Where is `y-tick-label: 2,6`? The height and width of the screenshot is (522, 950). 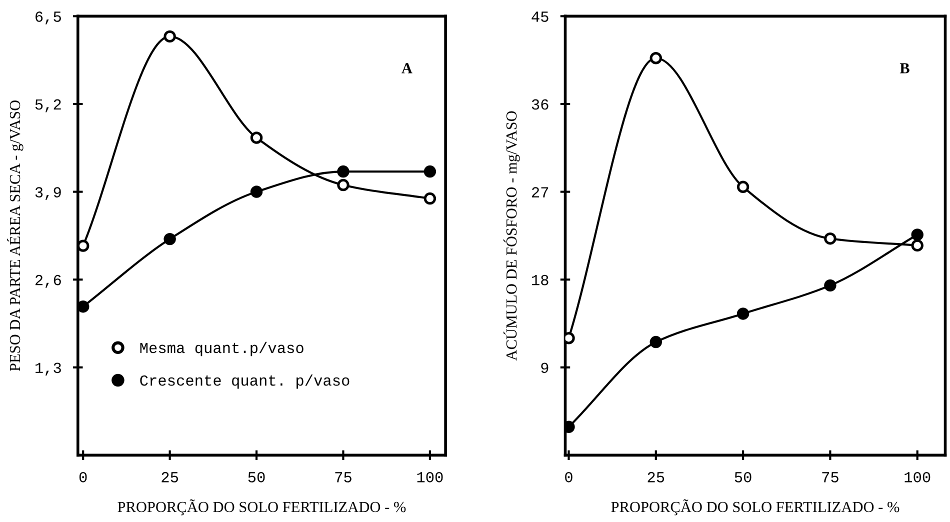
y-tick-label: 2,6 is located at coordinates (48, 281).